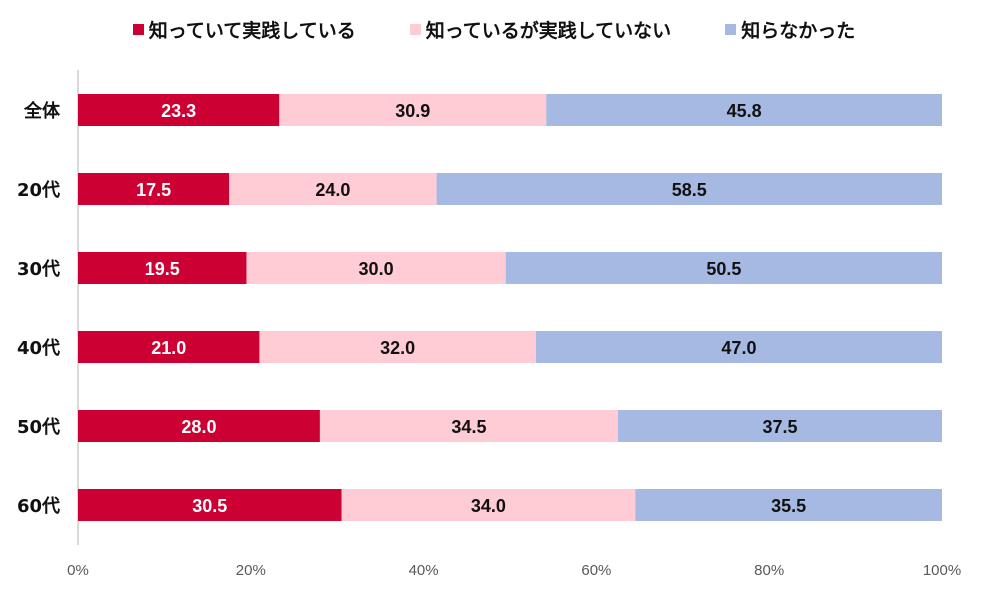 The height and width of the screenshot is (594, 988). I want to click on data-label: 30.0, so click(376, 269).